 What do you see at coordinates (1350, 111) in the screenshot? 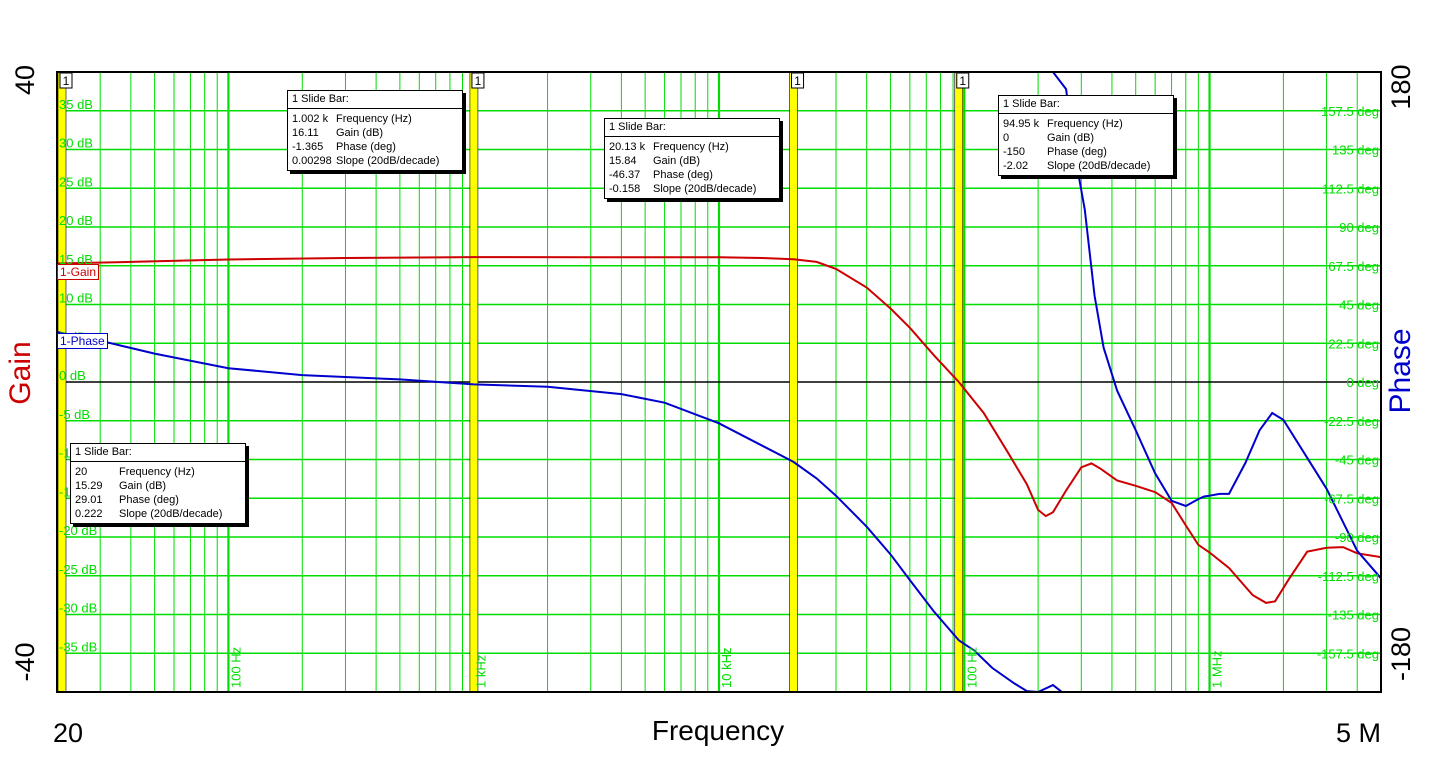
I see `phase-tick-label: 157.5 deg` at bounding box center [1350, 111].